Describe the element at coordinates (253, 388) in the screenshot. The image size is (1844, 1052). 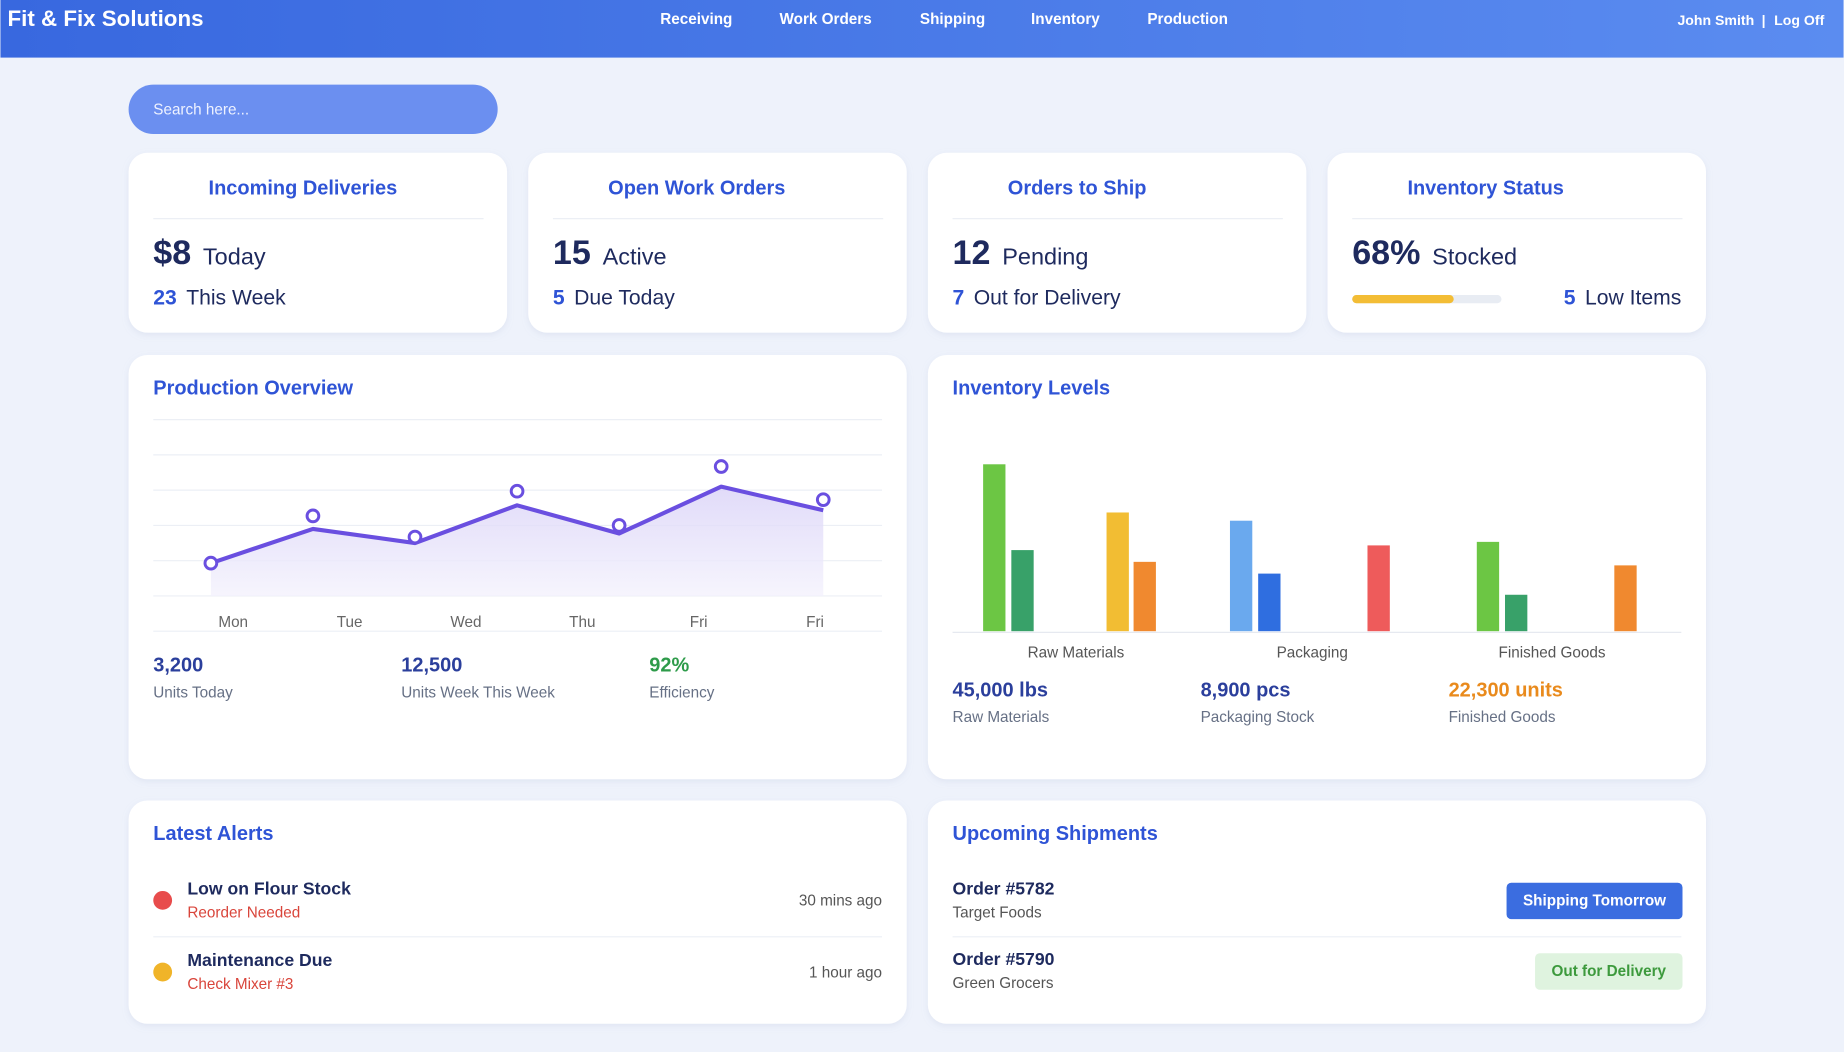
I see `card-title: Production Overview` at that location.